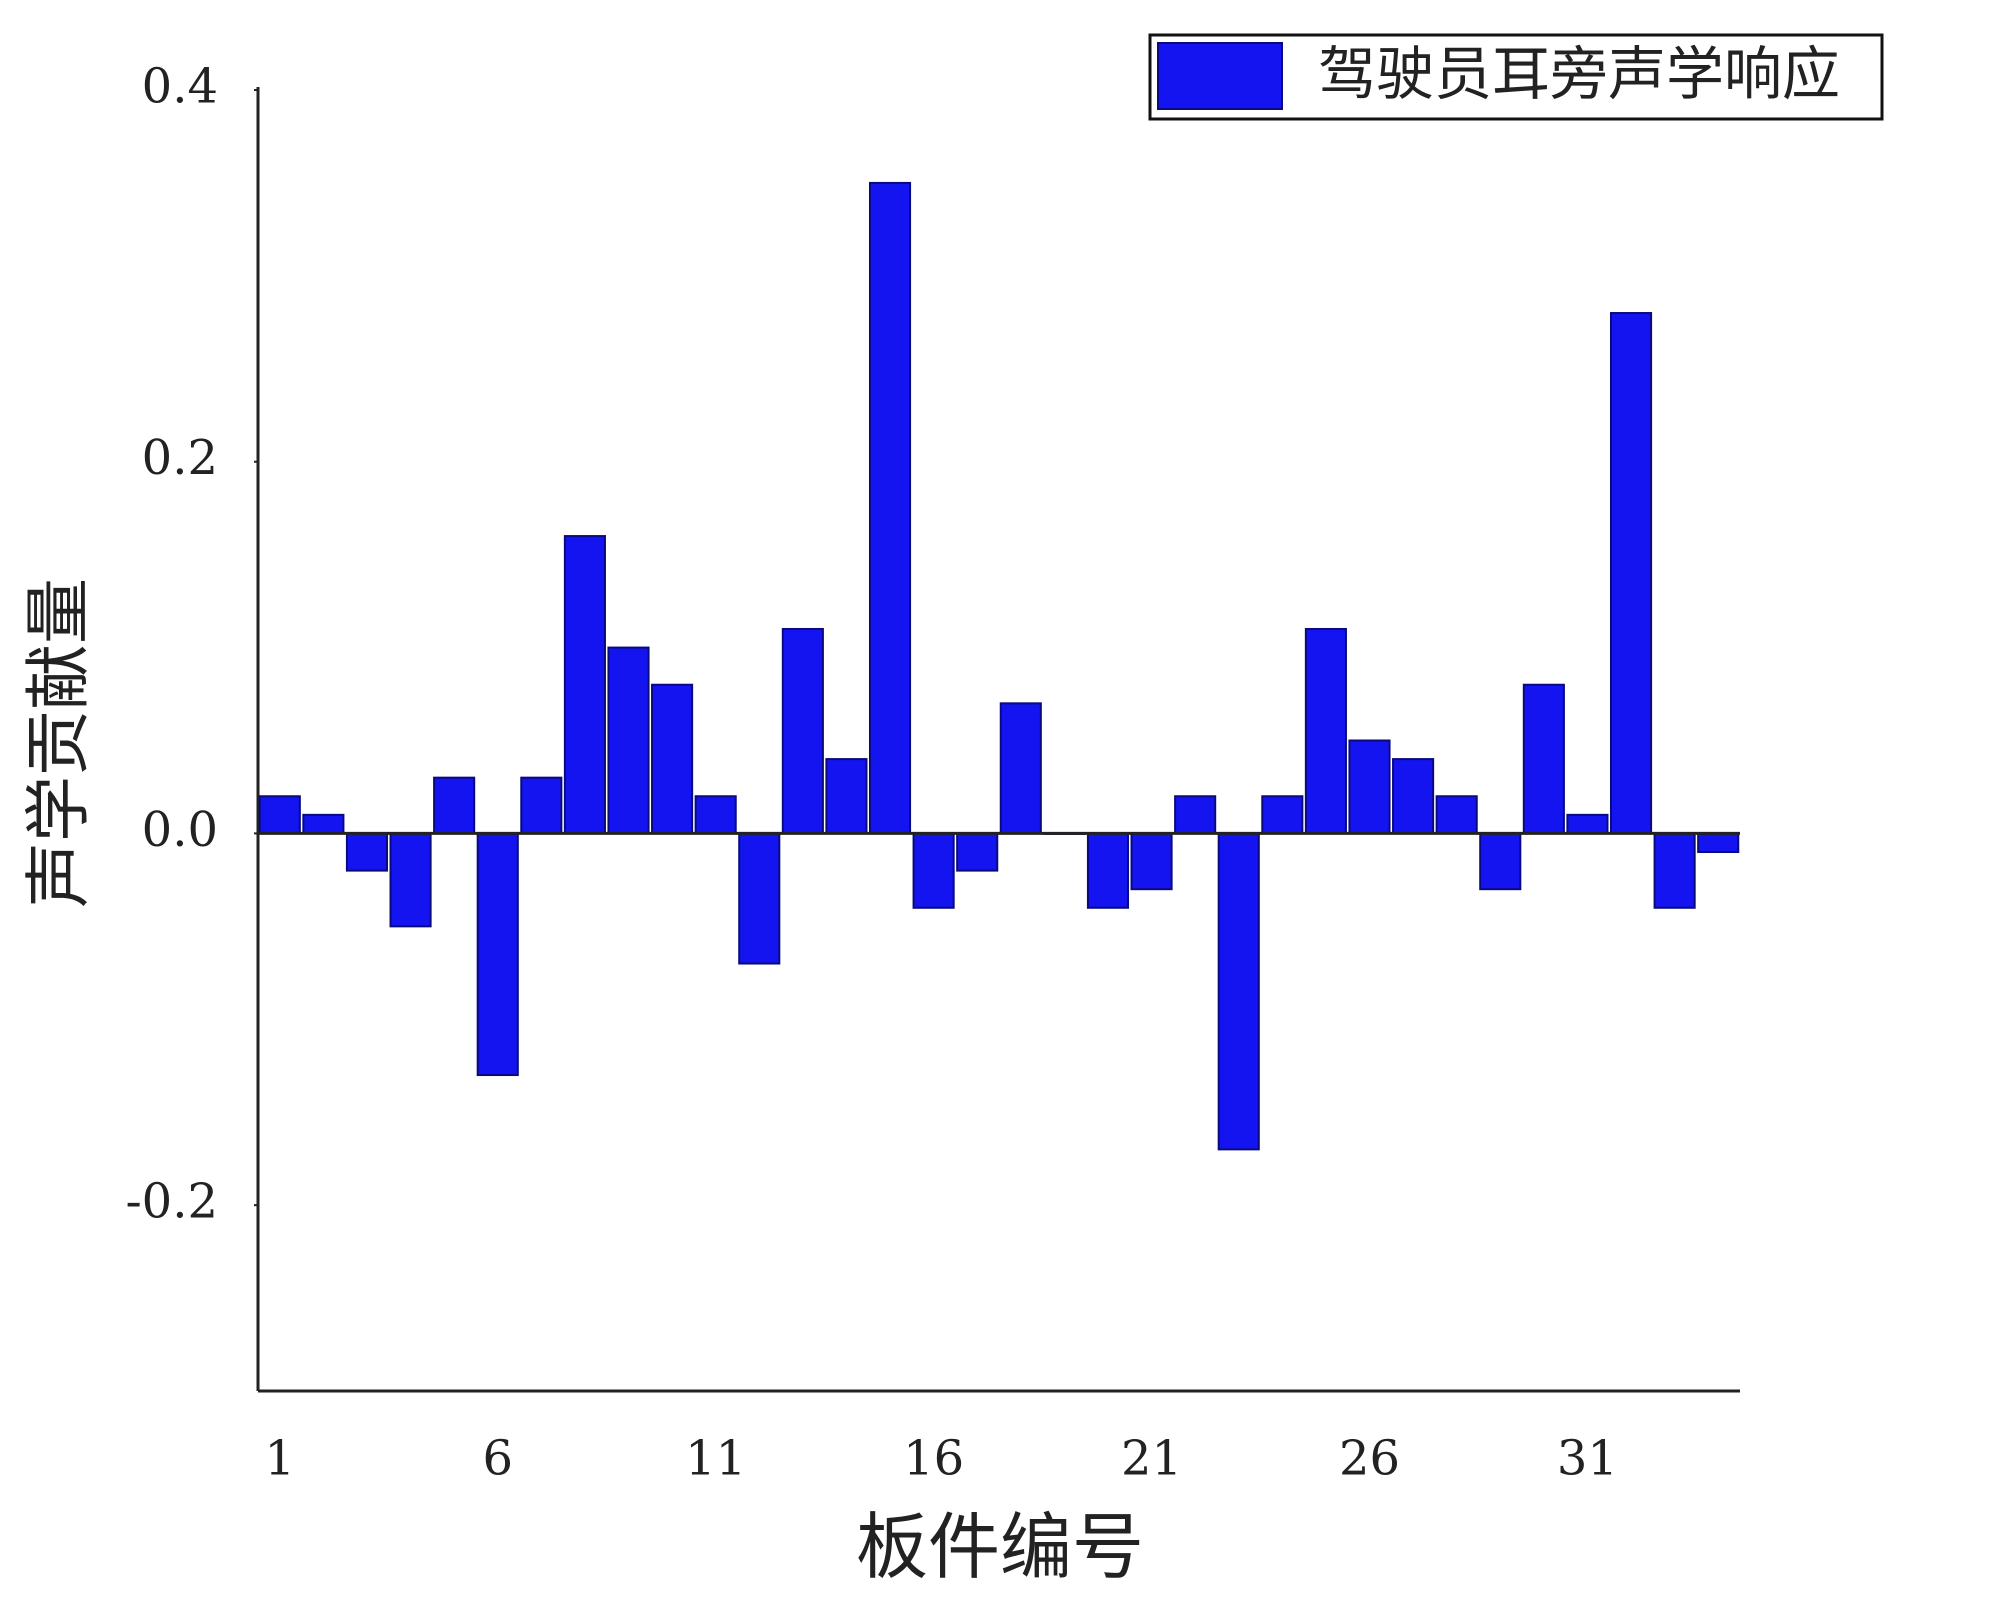 This screenshot has width=2000, height=1607. I want to click on legend-label: 驾驶员耳旁声学响应, so click(1579, 74).